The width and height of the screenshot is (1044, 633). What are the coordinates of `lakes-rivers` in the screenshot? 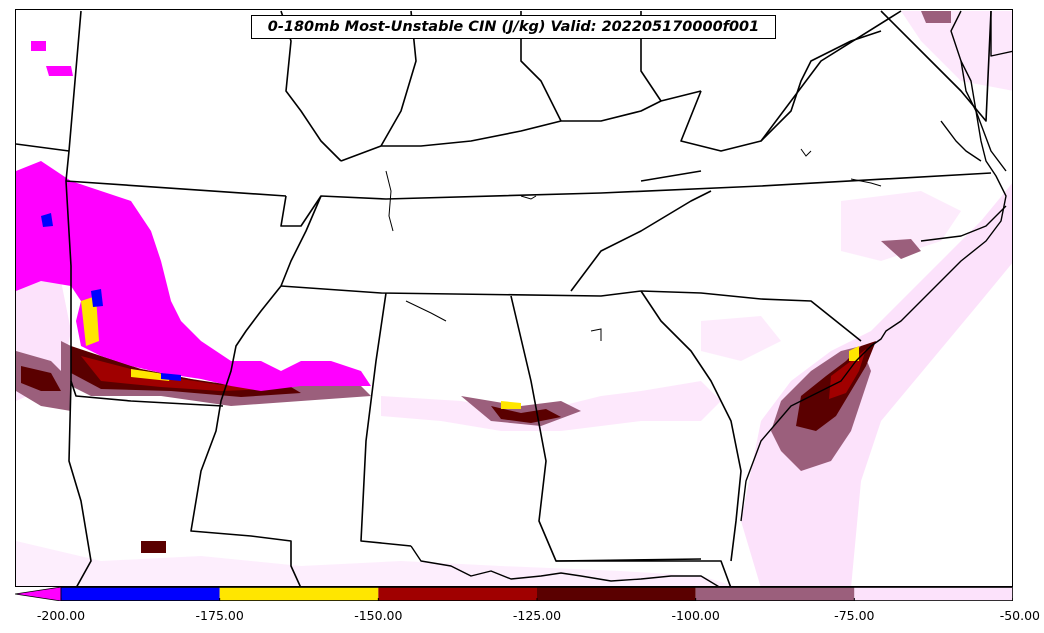 It's located at (633, 244).